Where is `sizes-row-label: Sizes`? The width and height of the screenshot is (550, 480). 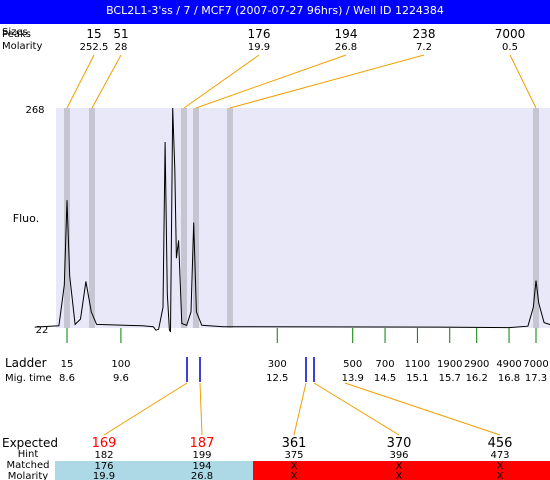
sizes-row-label: Sizes is located at coordinates (15, 32).